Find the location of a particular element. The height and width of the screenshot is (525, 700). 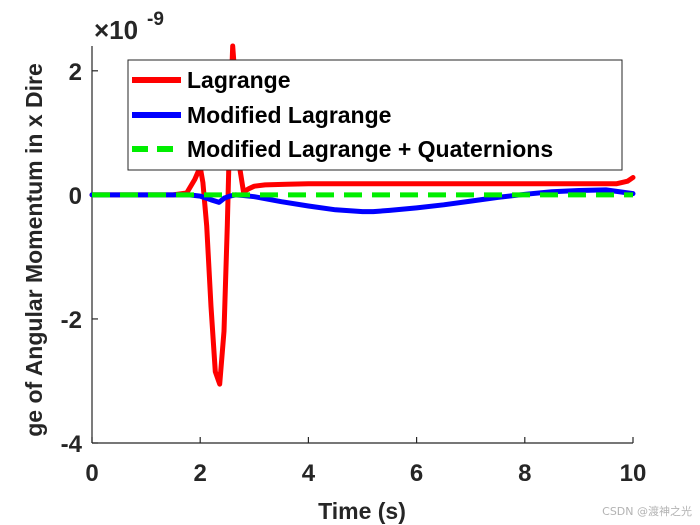

x-tick-label: 6 is located at coordinates (416, 473).